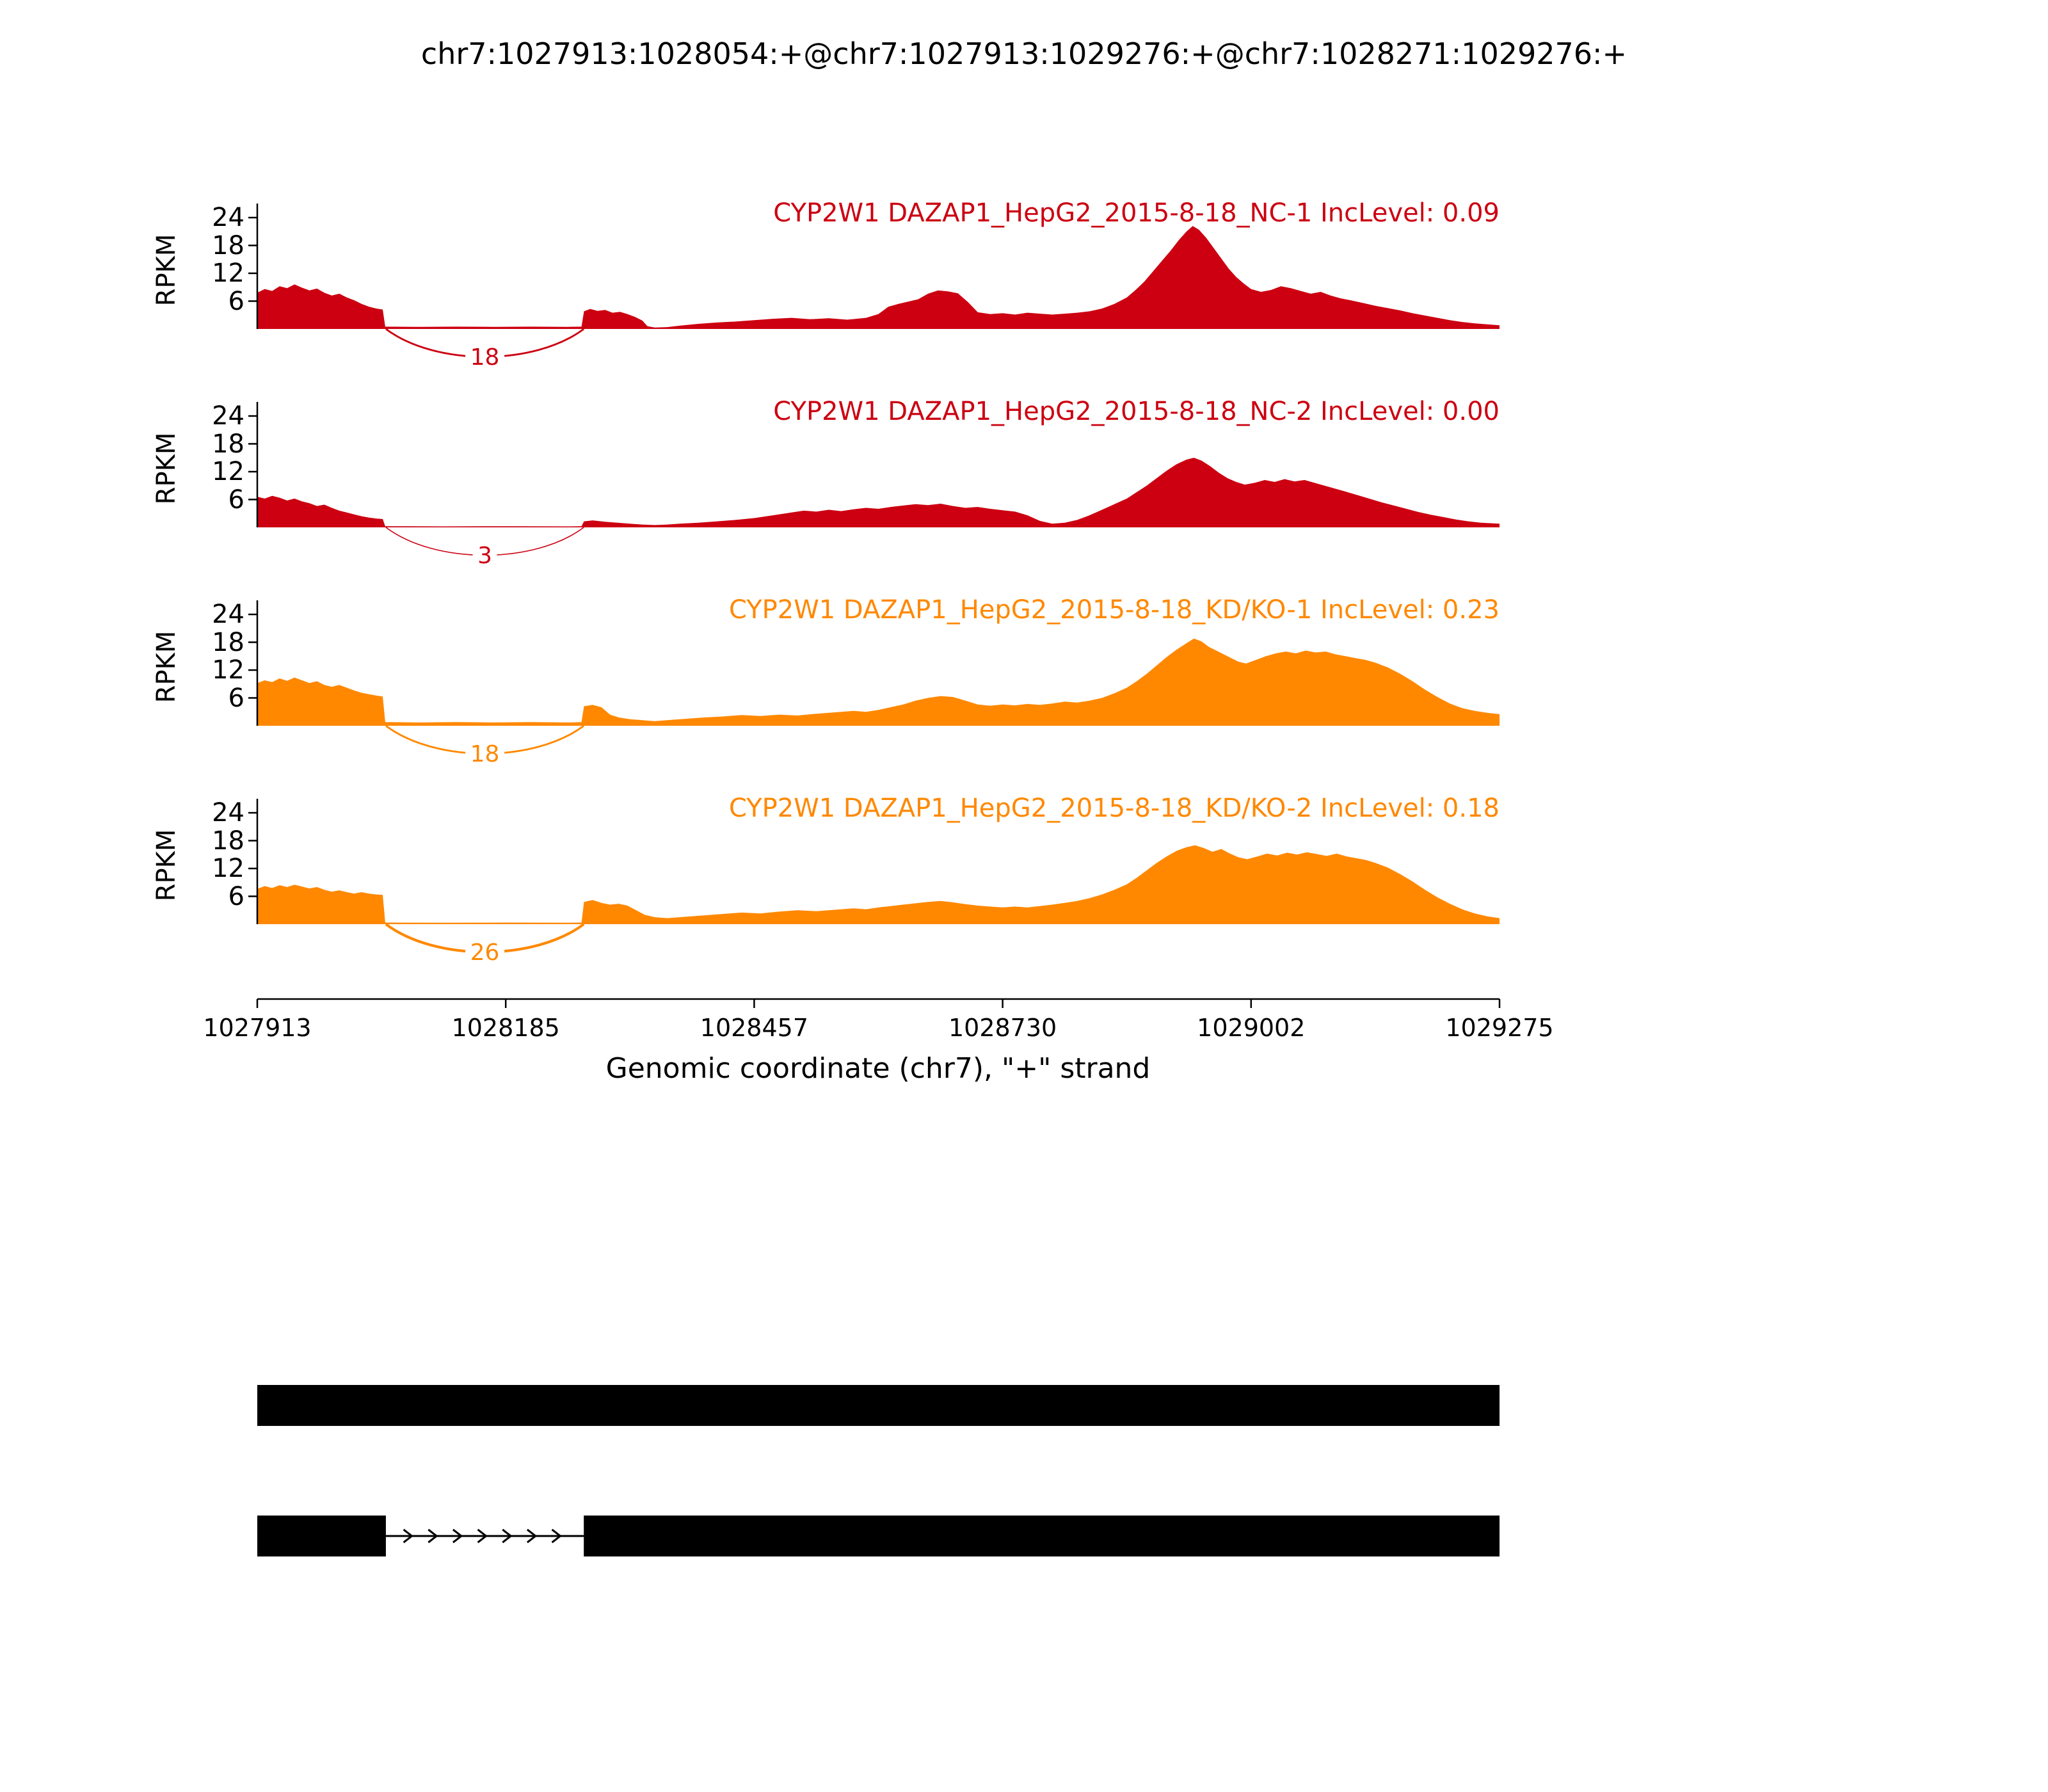  I want to click on junction-count-track-1: 18, so click(485, 357).